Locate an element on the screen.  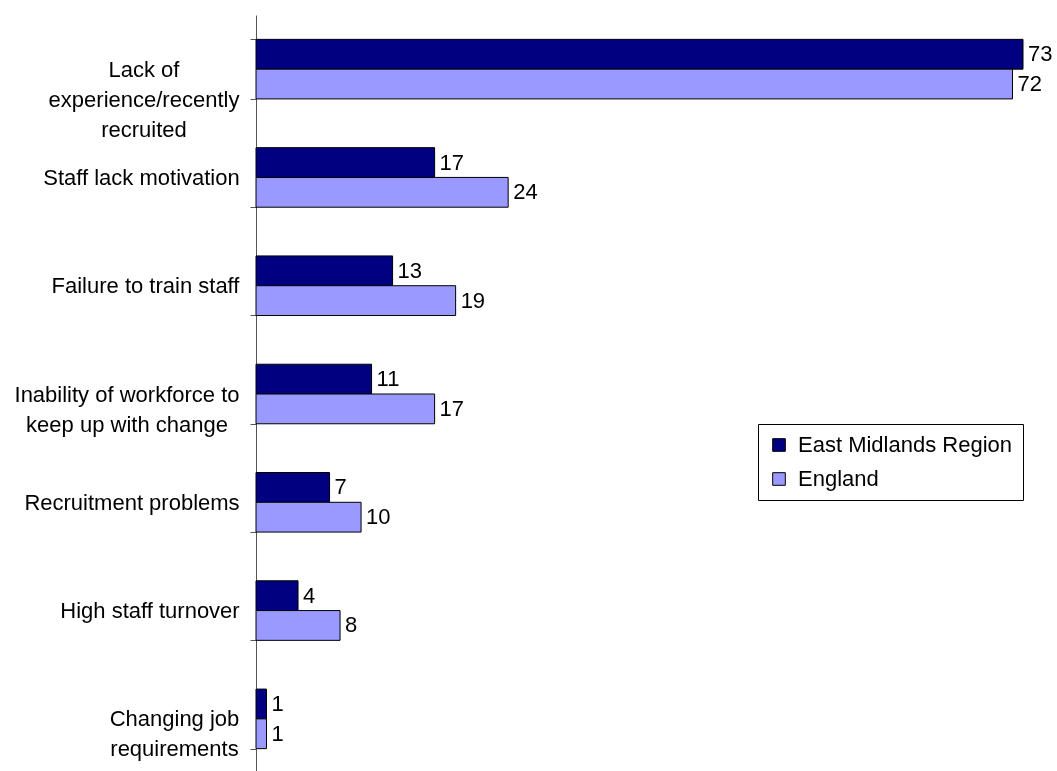
data-label: 19 is located at coordinates (473, 300).